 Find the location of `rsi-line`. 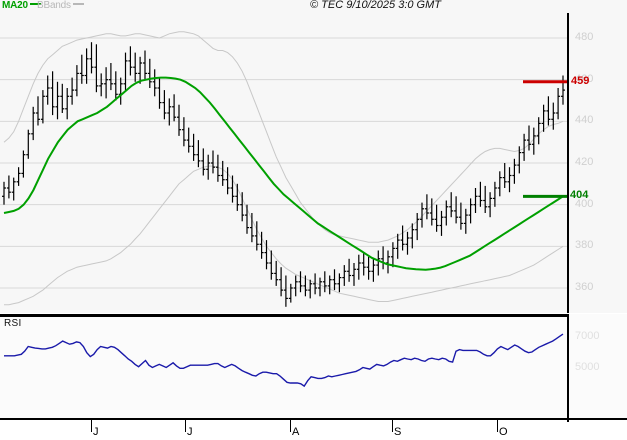

rsi-line is located at coordinates (284, 360).